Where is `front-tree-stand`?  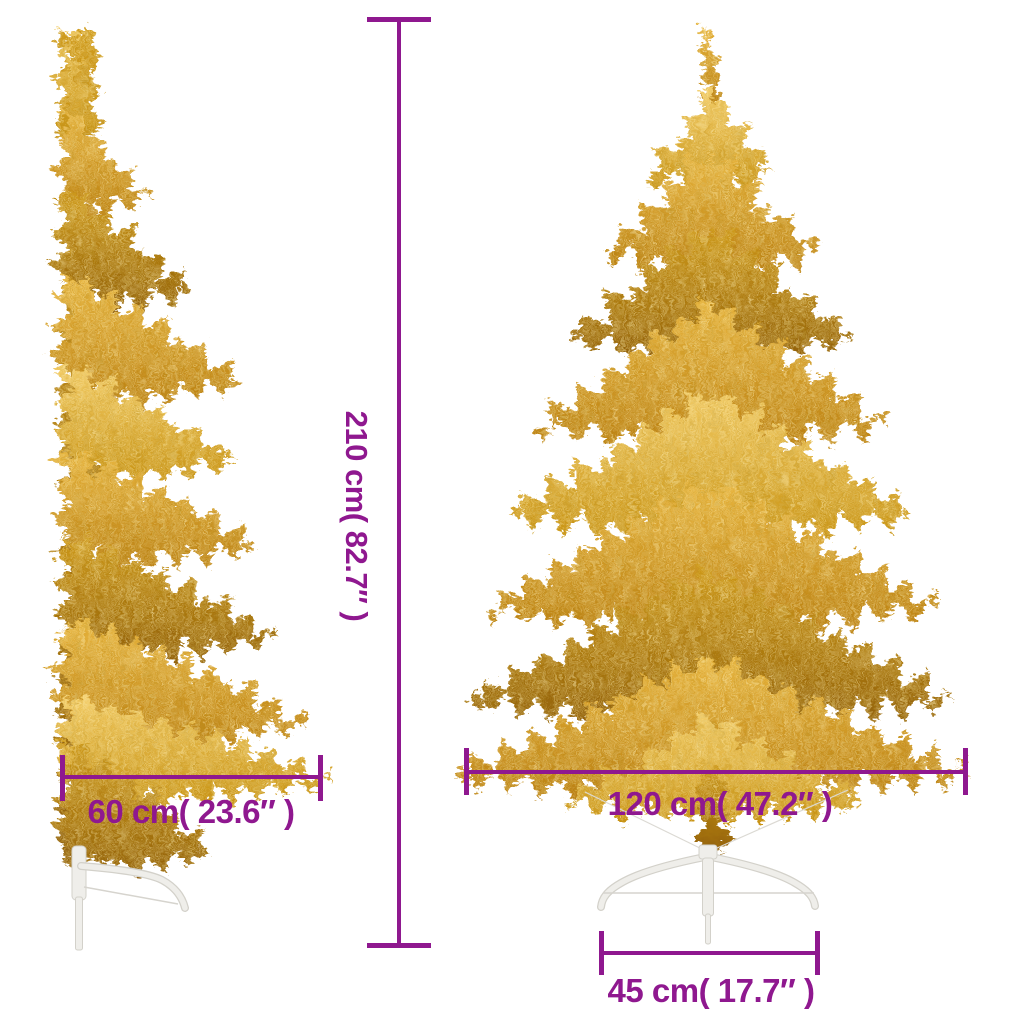
front-tree-stand is located at coordinates (716, 867).